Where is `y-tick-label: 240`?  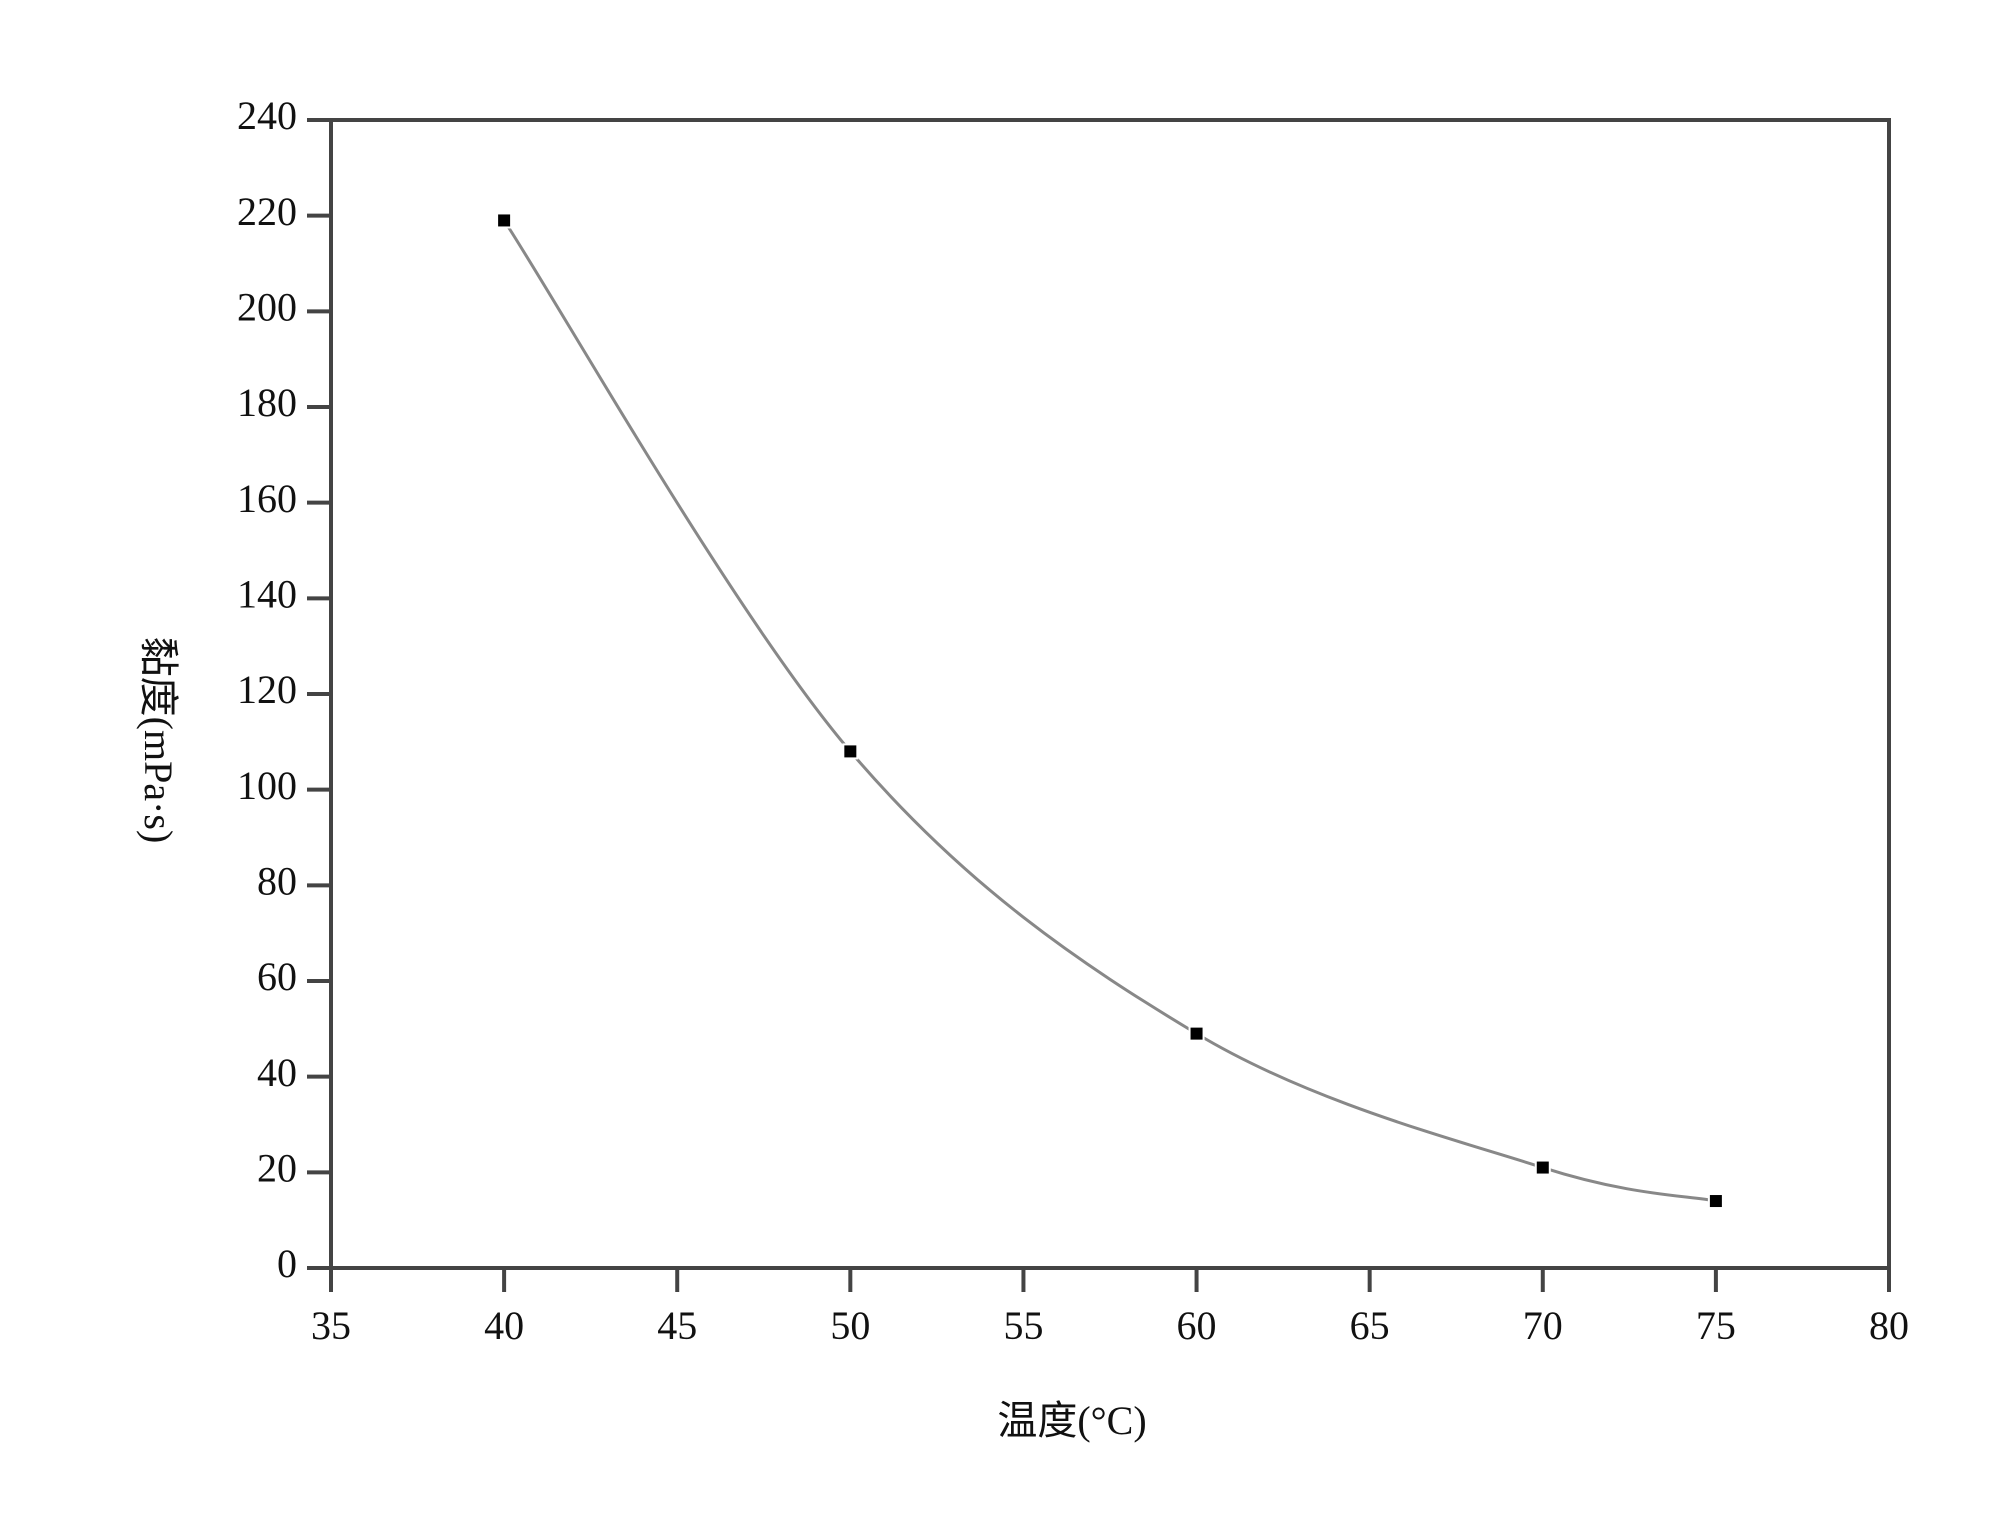
y-tick-label: 240 is located at coordinates (267, 115).